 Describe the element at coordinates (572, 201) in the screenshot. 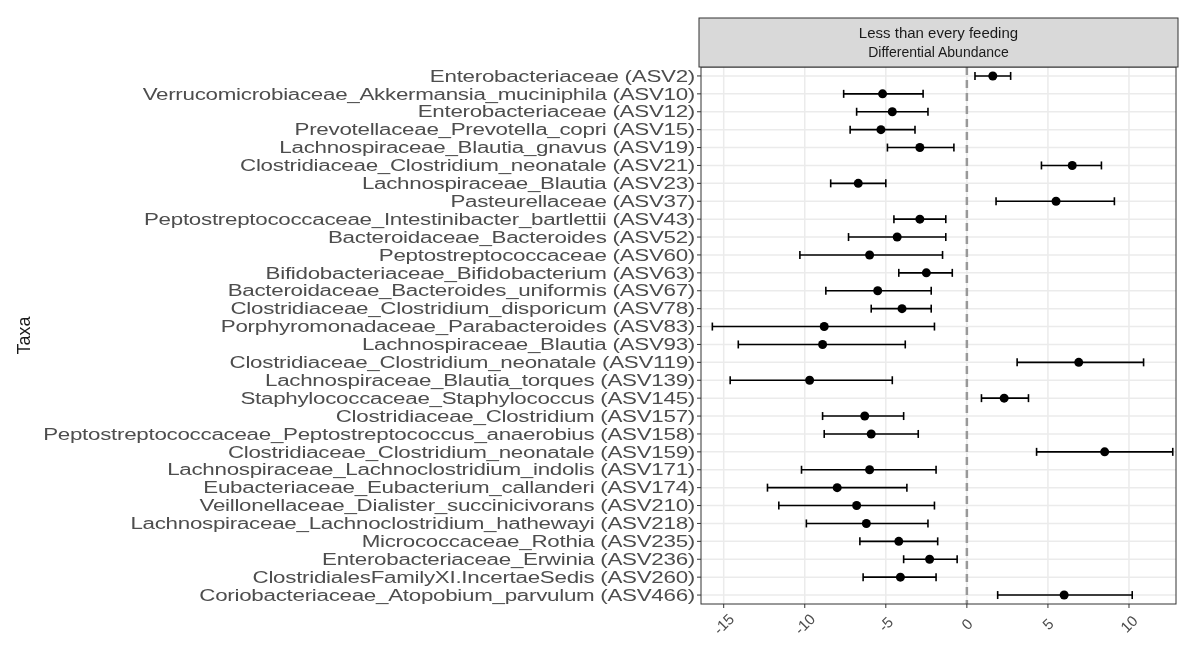

I see `y-tick-label: Pasteurellaceae (ASV37)` at that location.